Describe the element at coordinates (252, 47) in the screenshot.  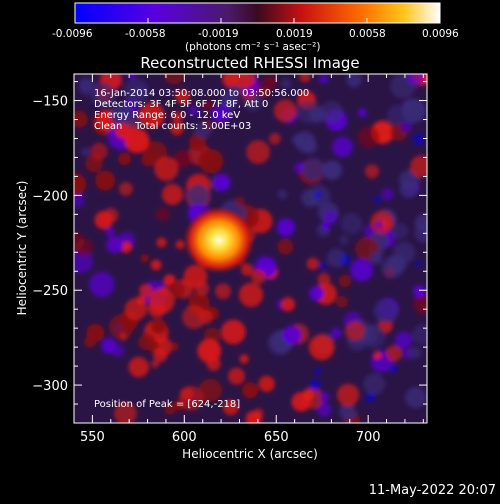
I see `colorbar-unit-label: (photons cm⁻² s⁻¹ asec⁻²)` at that location.